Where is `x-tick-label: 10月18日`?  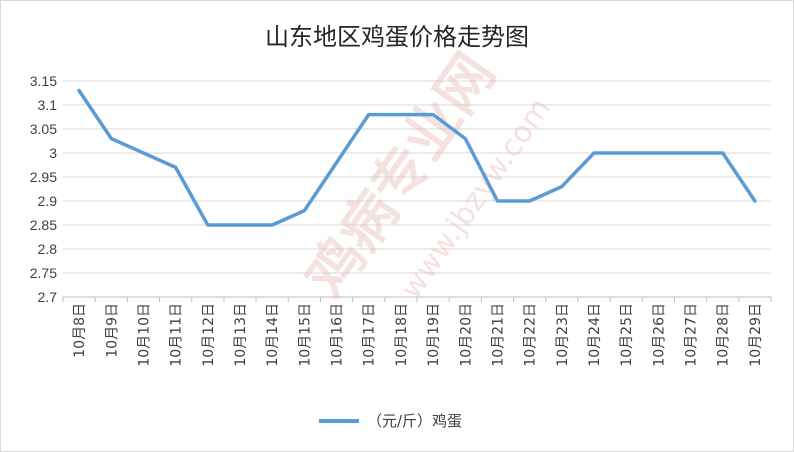 x-tick-label: 10月18日 is located at coordinates (402, 335).